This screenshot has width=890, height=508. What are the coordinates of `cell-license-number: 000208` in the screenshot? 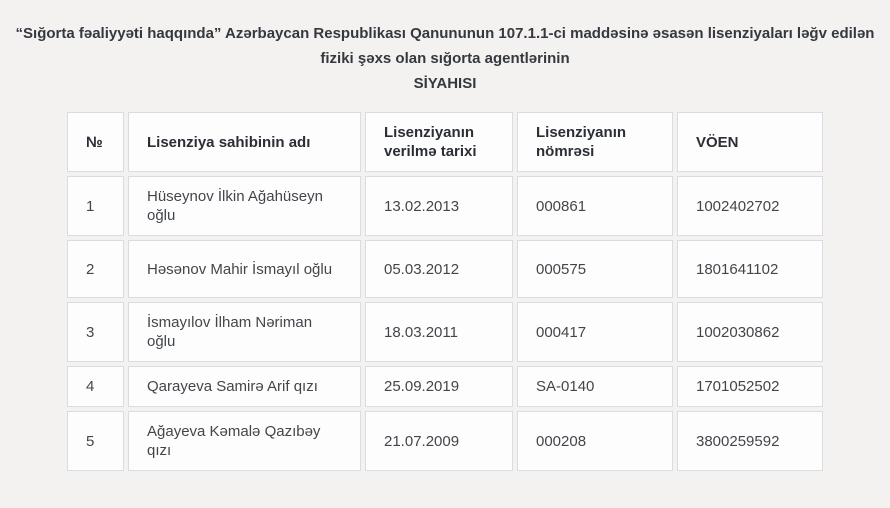 It's located at (595, 441).